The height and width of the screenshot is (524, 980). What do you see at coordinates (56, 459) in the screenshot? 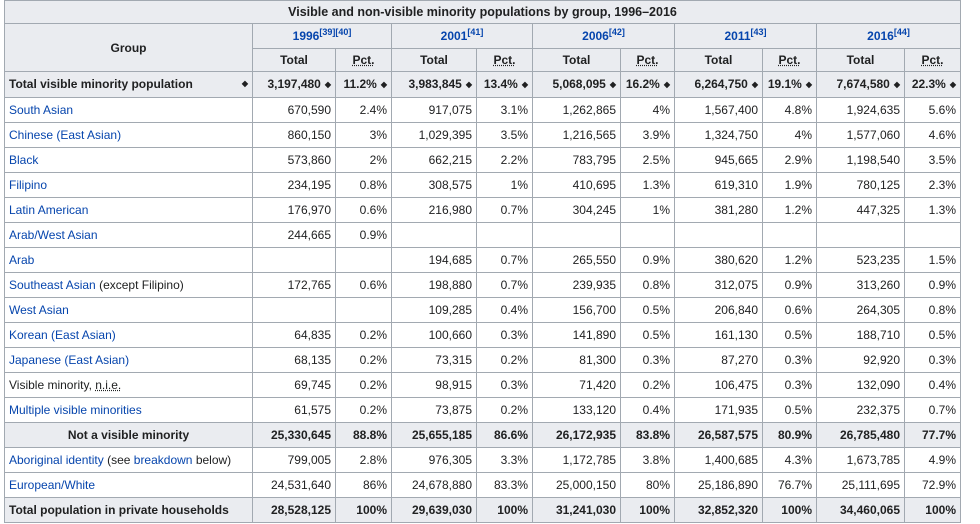
I see `group-link: Aboriginal identity` at bounding box center [56, 459].